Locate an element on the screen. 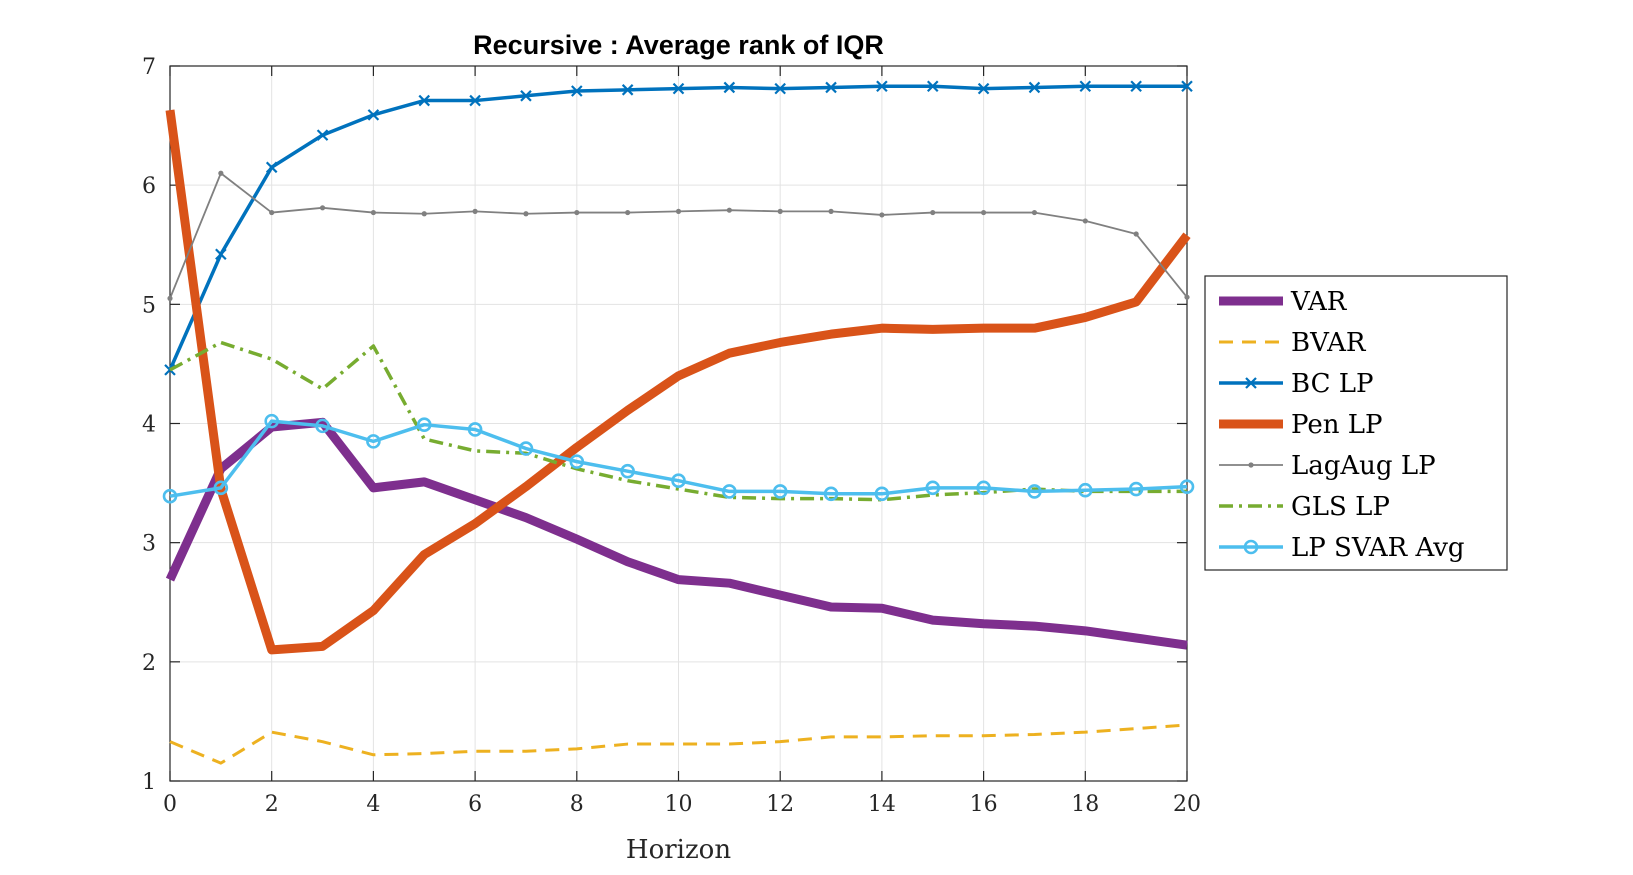 The image size is (1633, 875). legend-entry-var: VAR is located at coordinates (1283, 302).